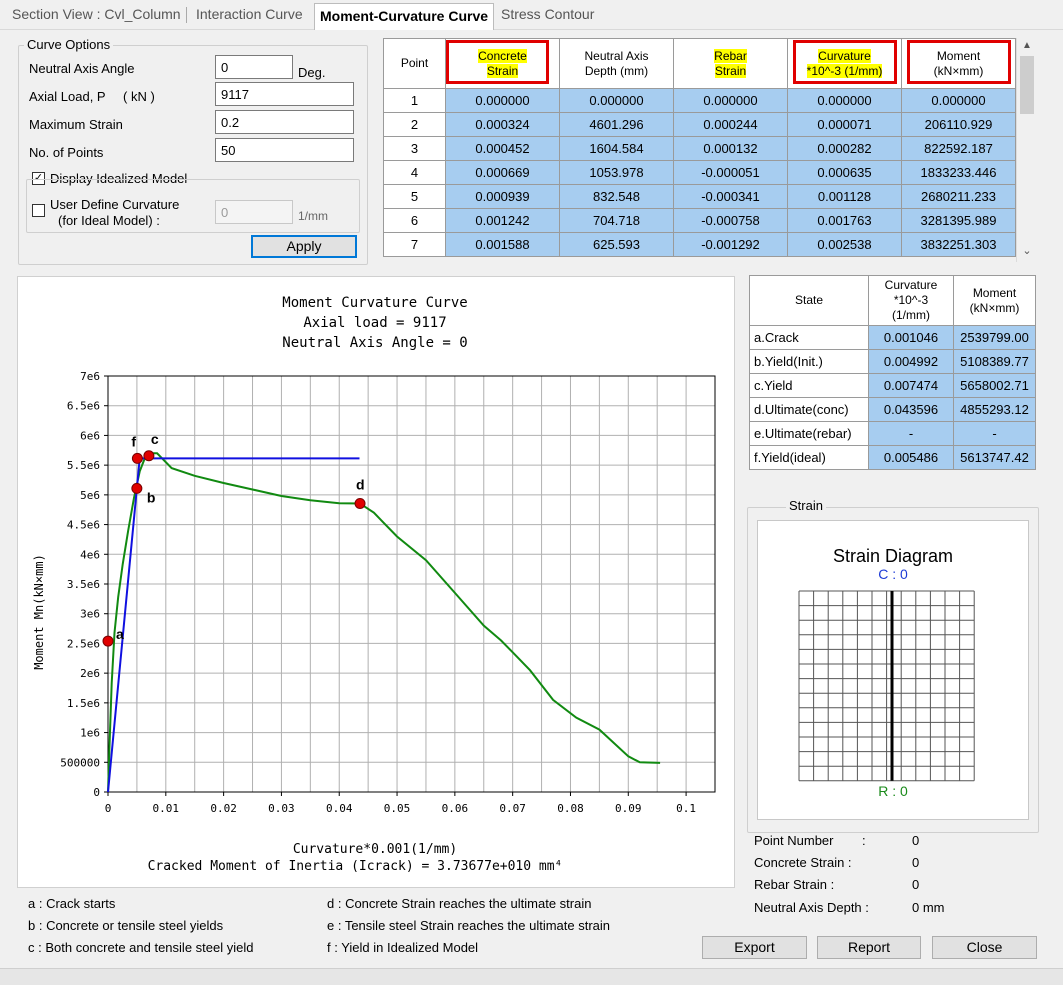  What do you see at coordinates (911, 457) in the screenshot?
I see `state-cell-curv: 0.005486` at bounding box center [911, 457].